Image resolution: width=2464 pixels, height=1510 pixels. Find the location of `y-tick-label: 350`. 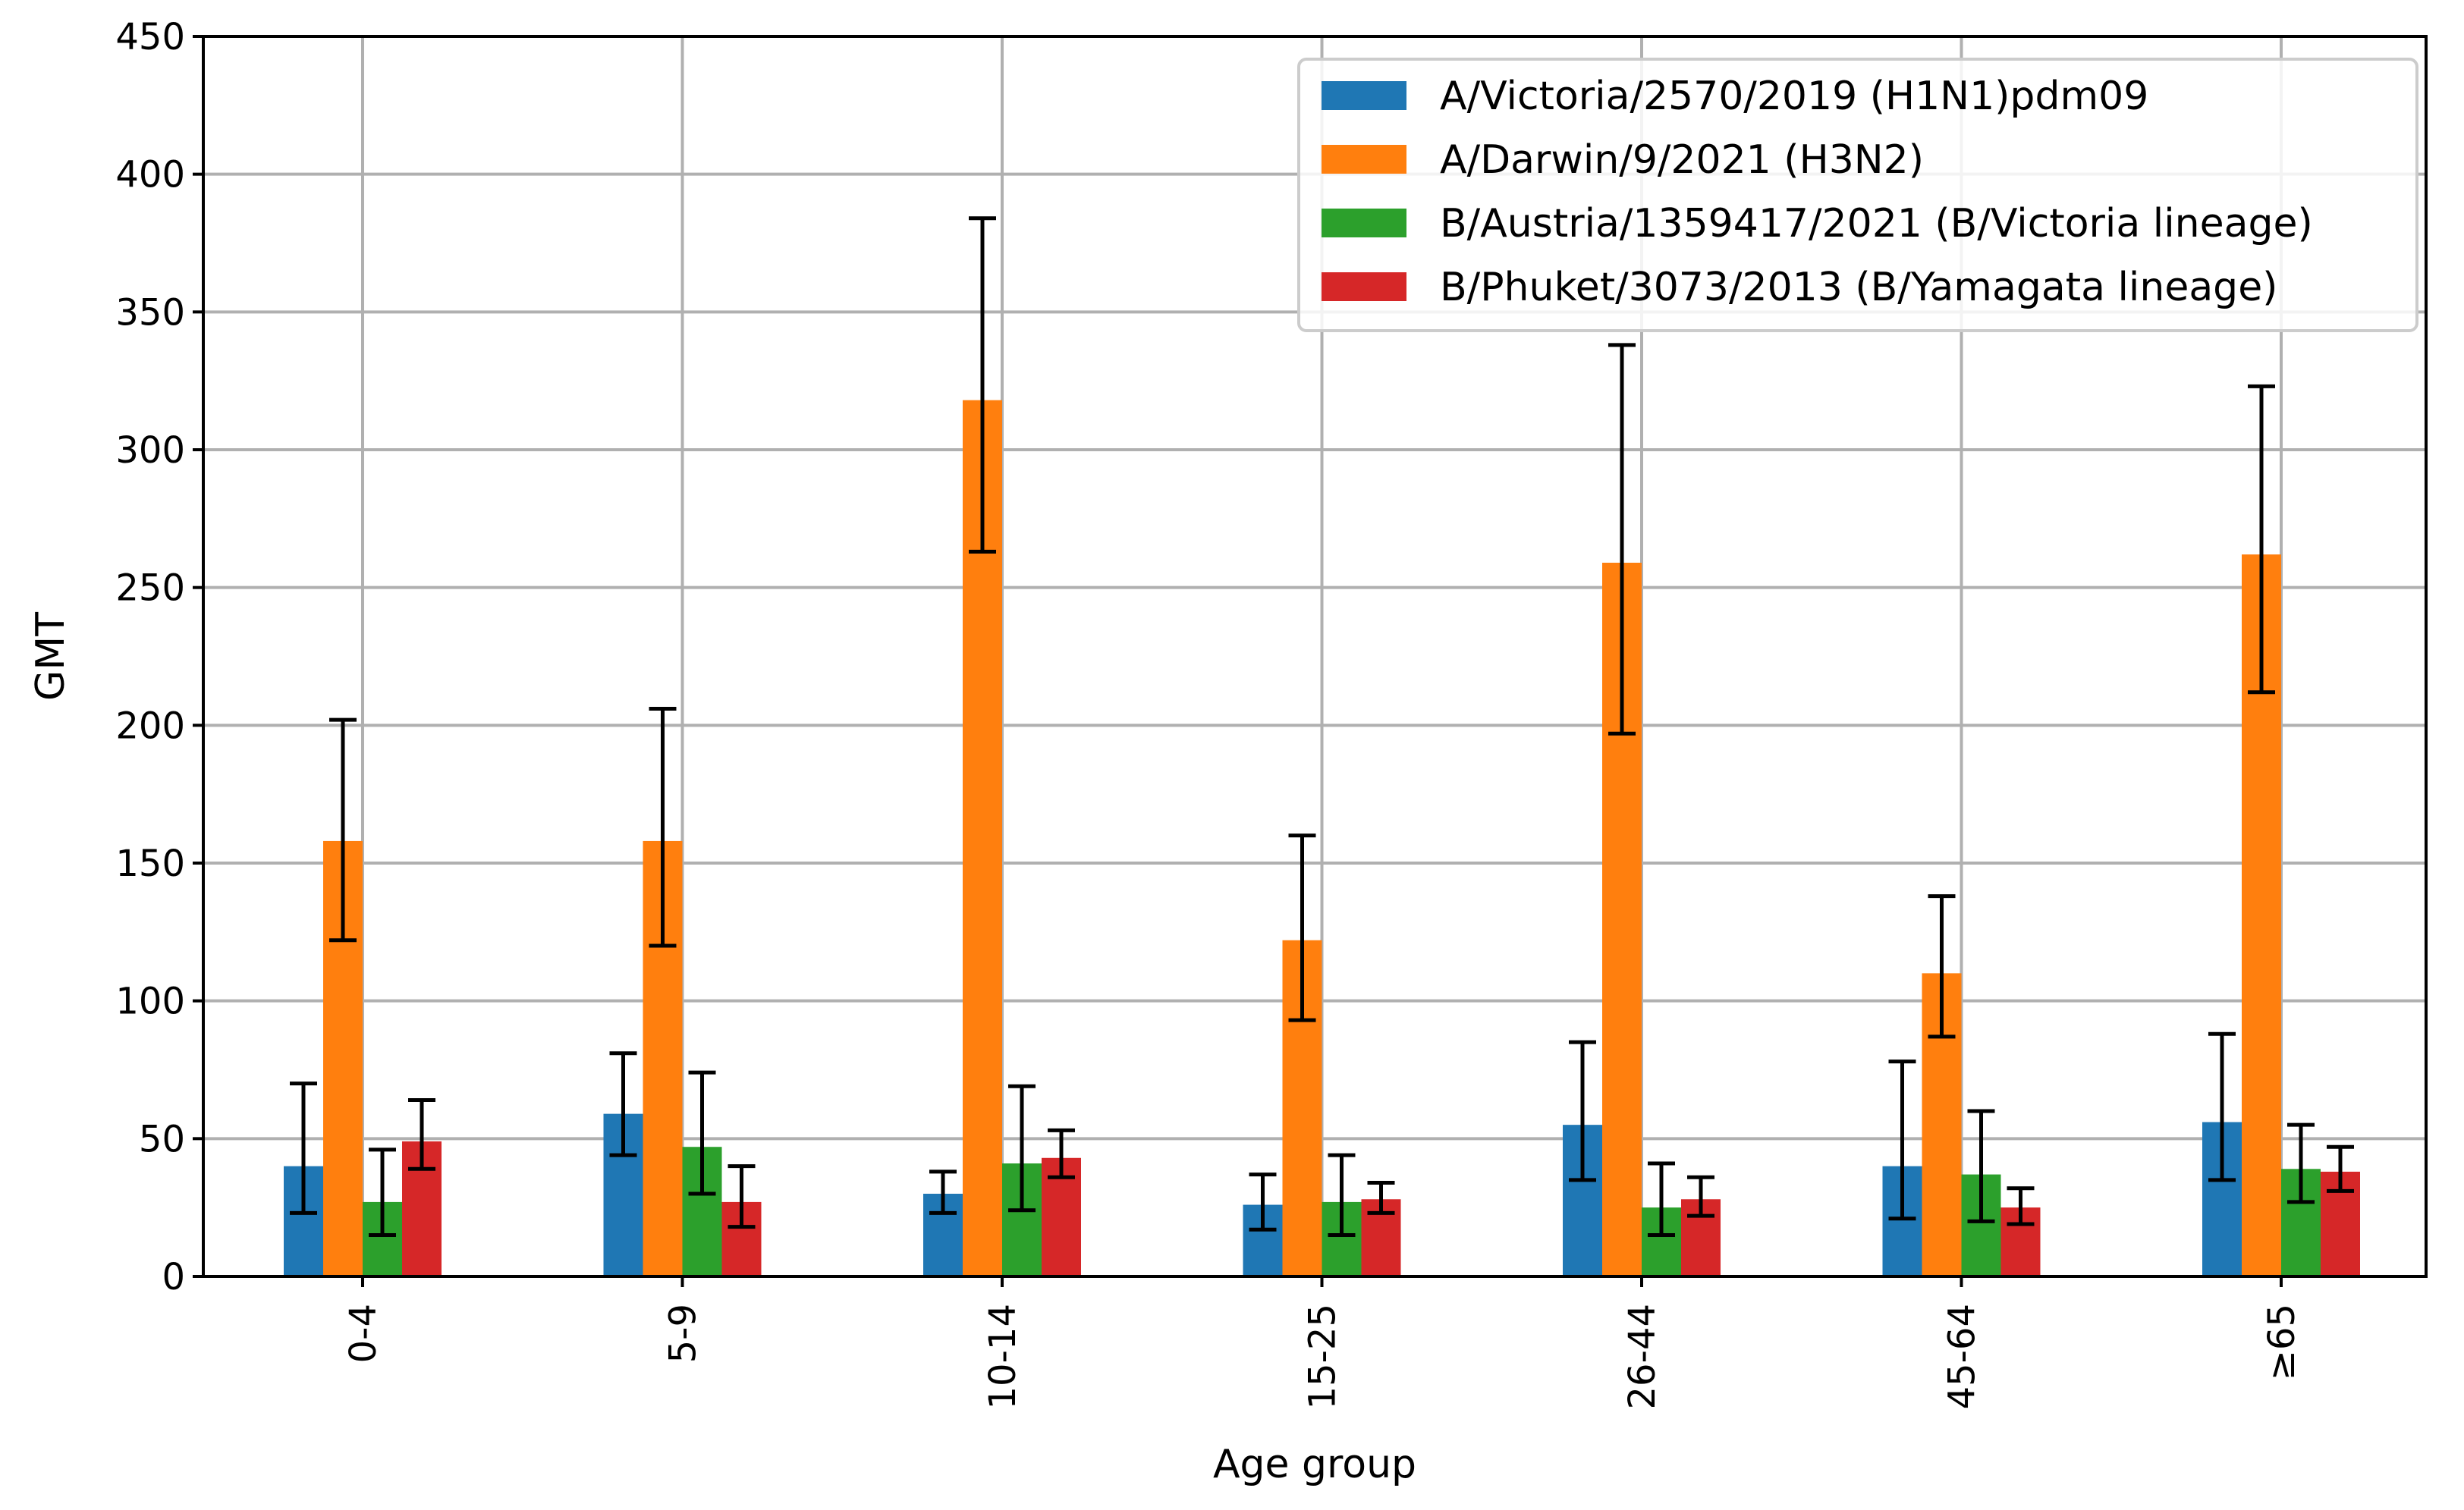

y-tick-label: 350 is located at coordinates (150, 313).